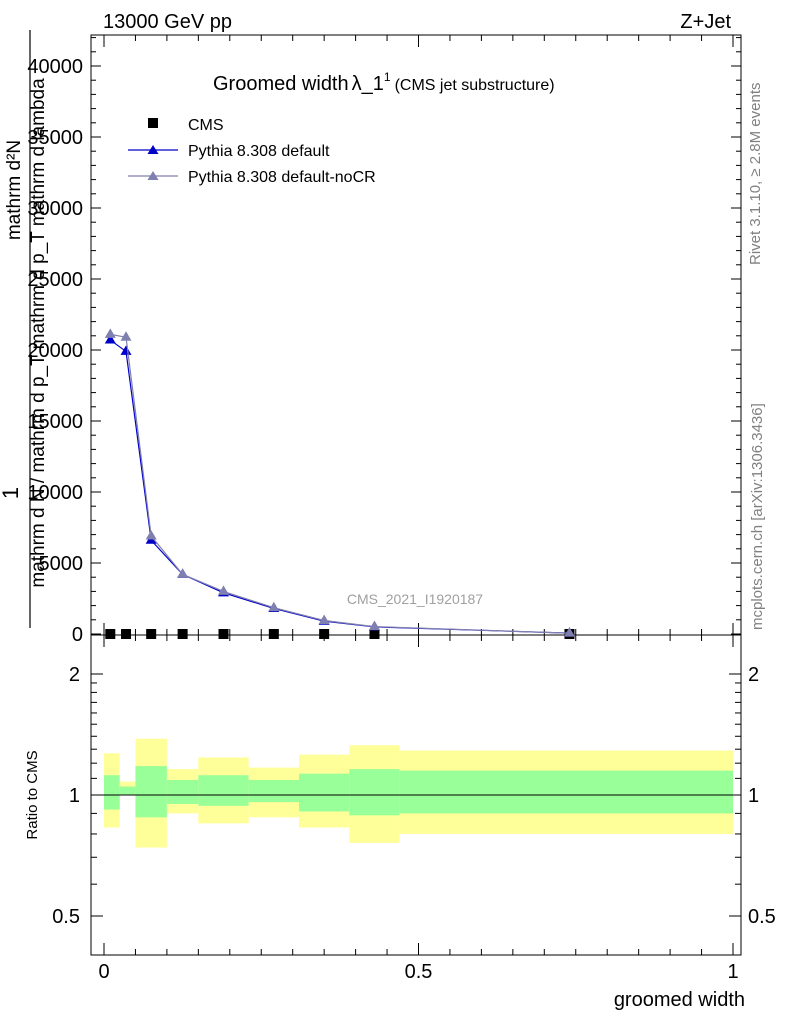 This screenshot has height=1024, width=786. Describe the element at coordinates (61, 564) in the screenshot. I see `y-tick-label: 5000` at that location.